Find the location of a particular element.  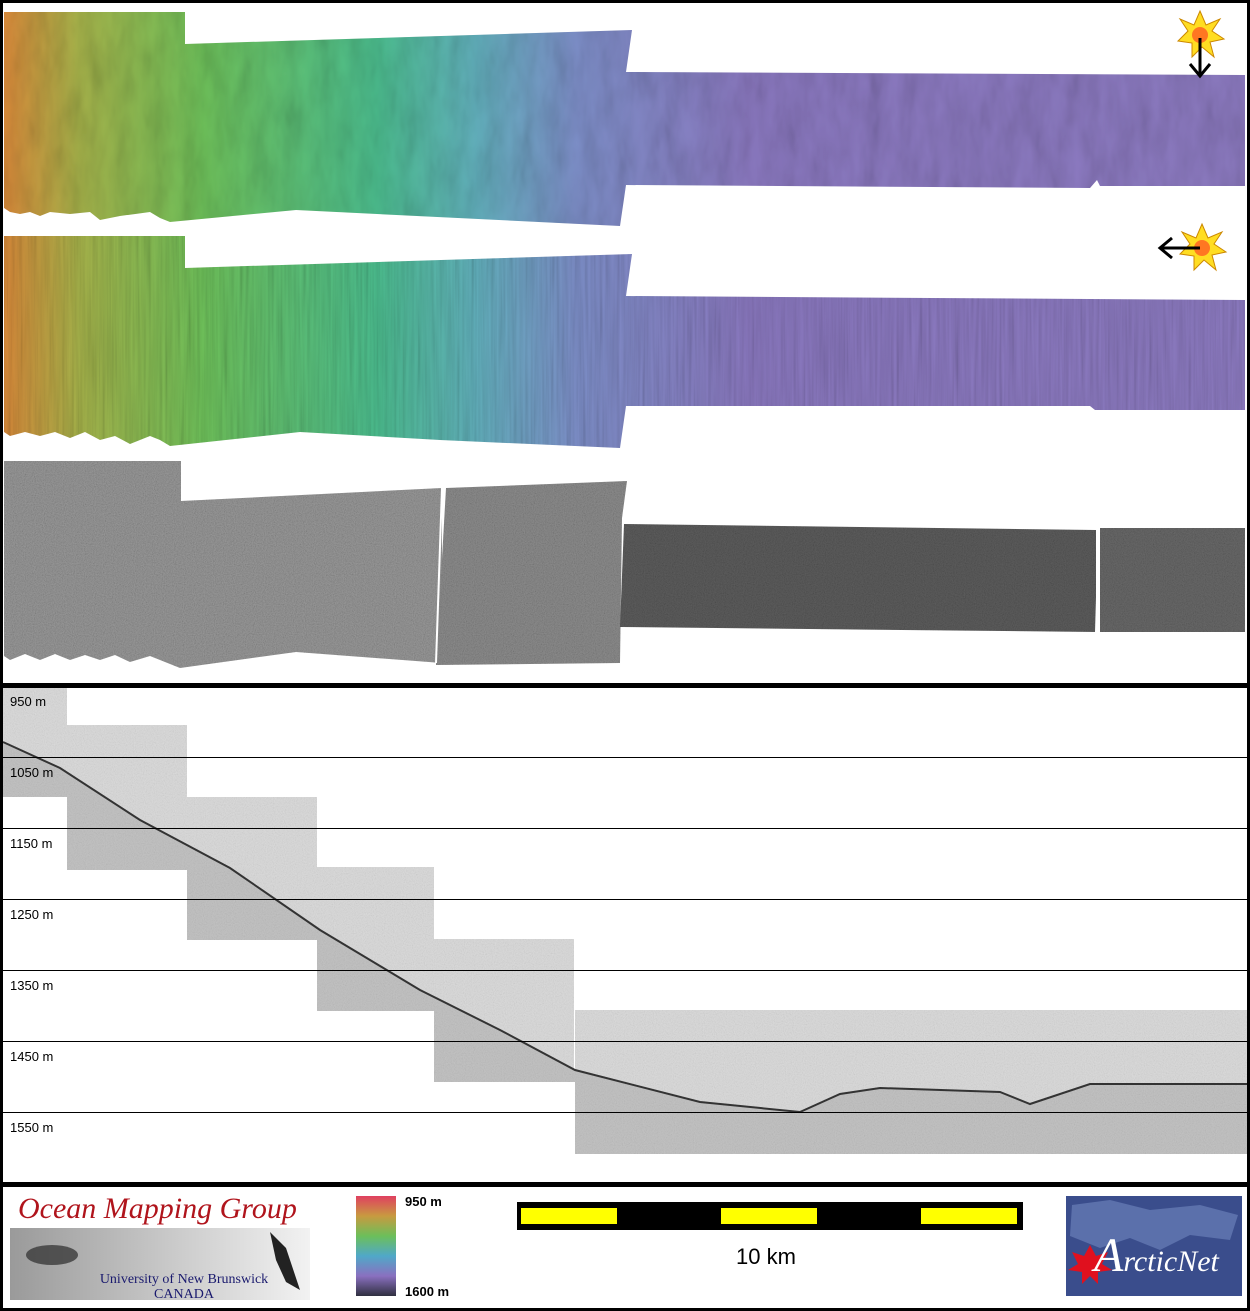

depth-colorbar is located at coordinates (376, 1246).